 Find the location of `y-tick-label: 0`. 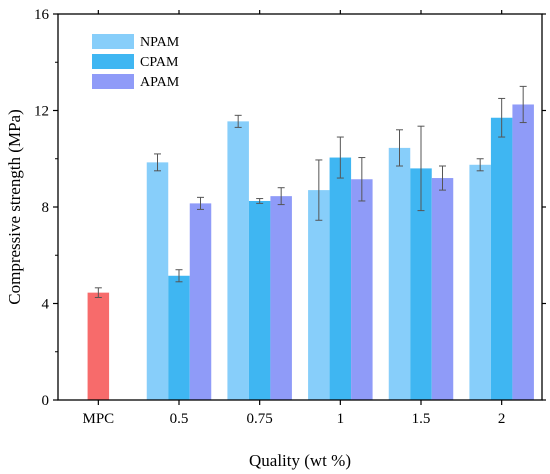

y-tick-label: 0 is located at coordinates (46, 401).